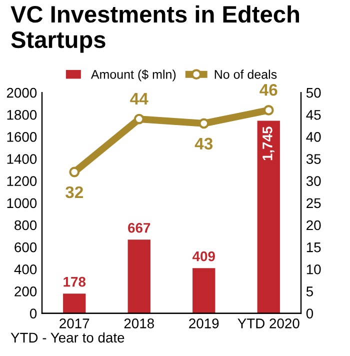 The image size is (350, 356). What do you see at coordinates (269, 323) in the screenshot?
I see `x-tick-label: YTD 2020` at bounding box center [269, 323].